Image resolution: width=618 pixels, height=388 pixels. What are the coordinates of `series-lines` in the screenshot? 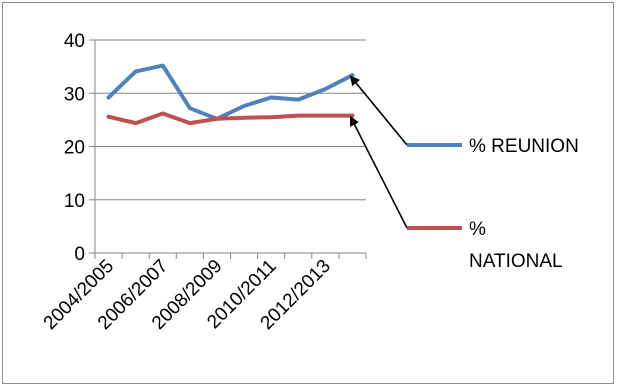 It's located at (230, 94).